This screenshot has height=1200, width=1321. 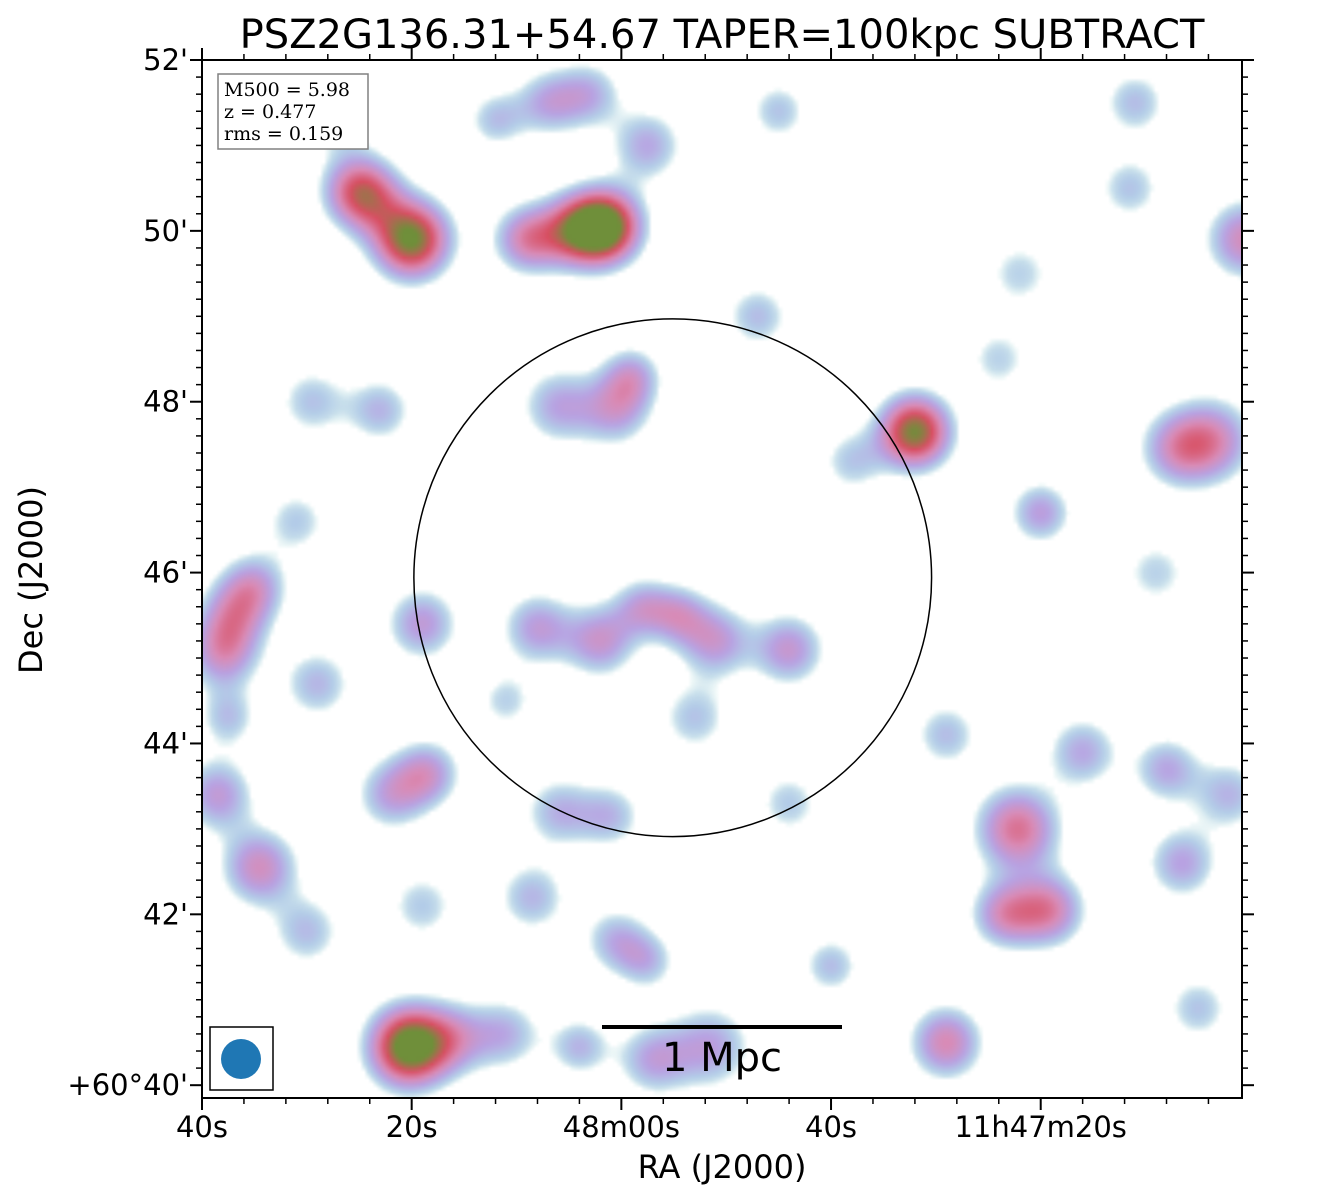 What do you see at coordinates (165, 573) in the screenshot?
I see `y-tick-label: 46'` at bounding box center [165, 573].